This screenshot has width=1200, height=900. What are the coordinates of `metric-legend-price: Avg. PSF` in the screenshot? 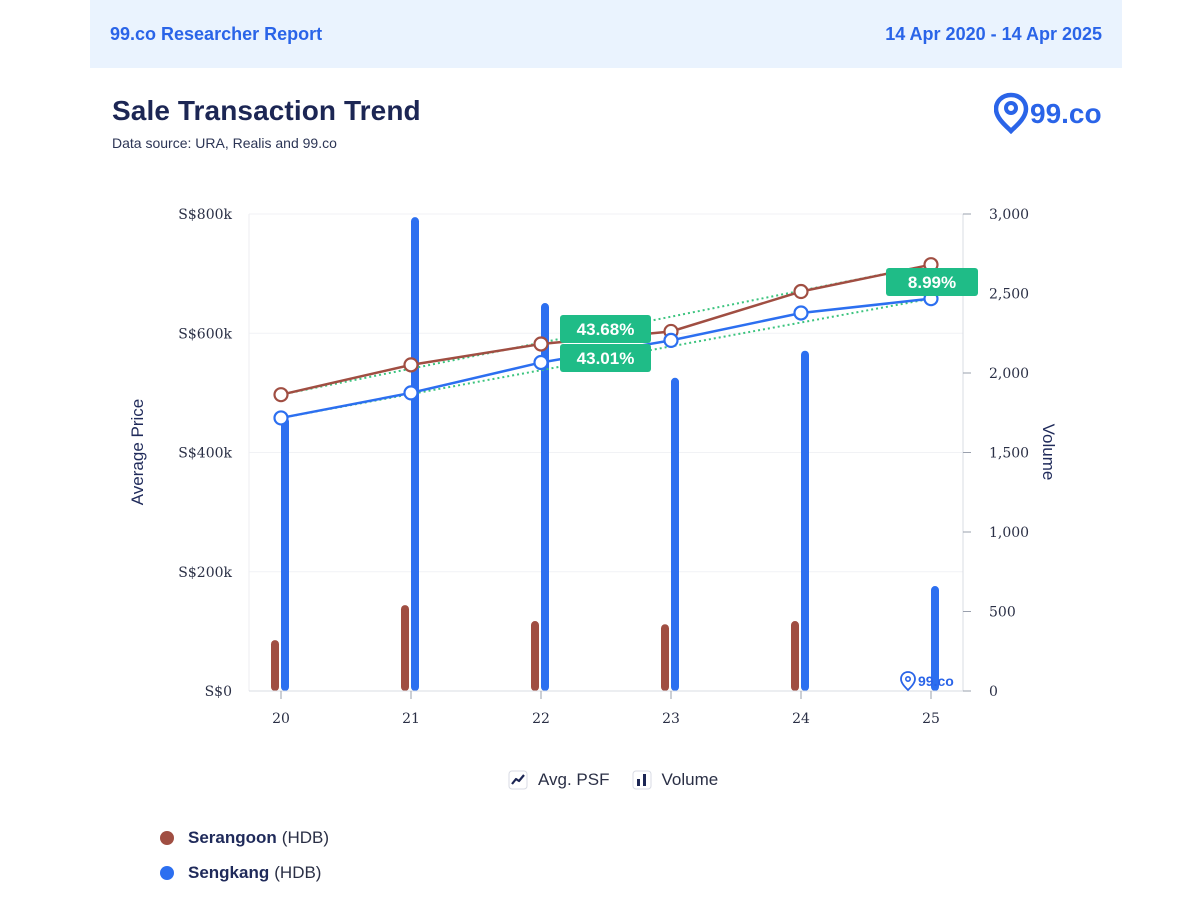 It's located at (559, 780).